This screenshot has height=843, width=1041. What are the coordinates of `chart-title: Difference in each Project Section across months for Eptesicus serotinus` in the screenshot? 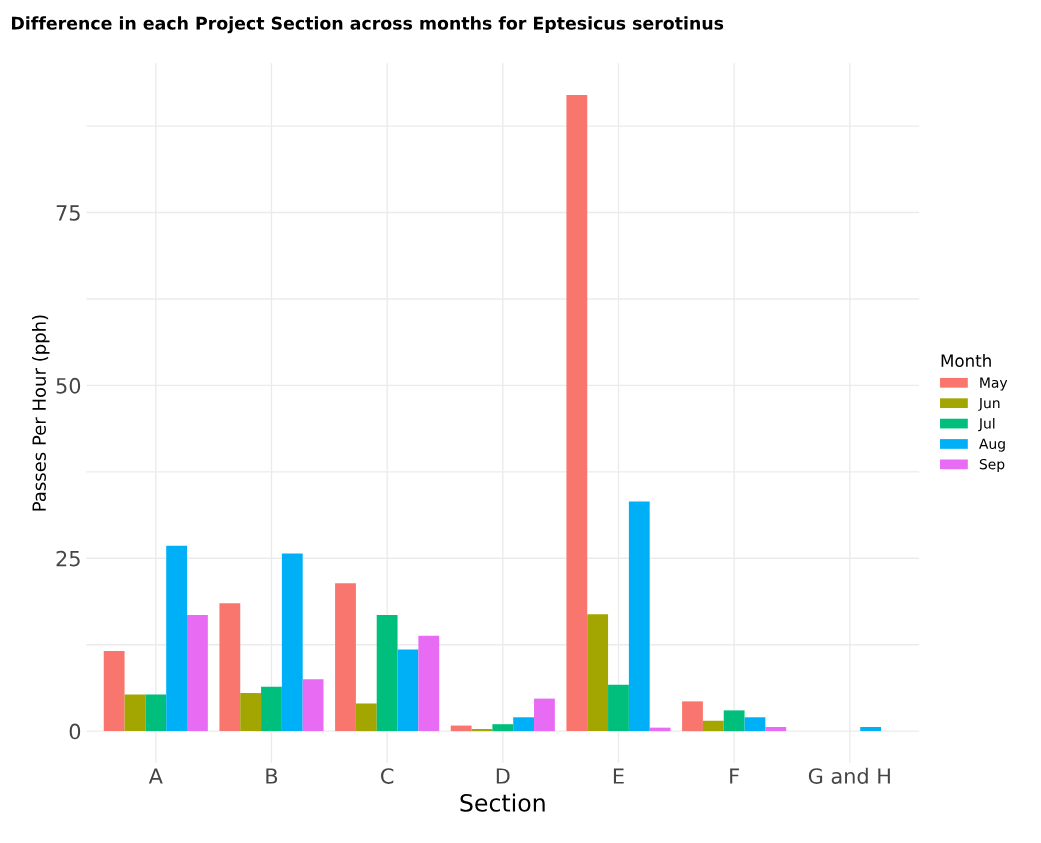 It's located at (368, 25).